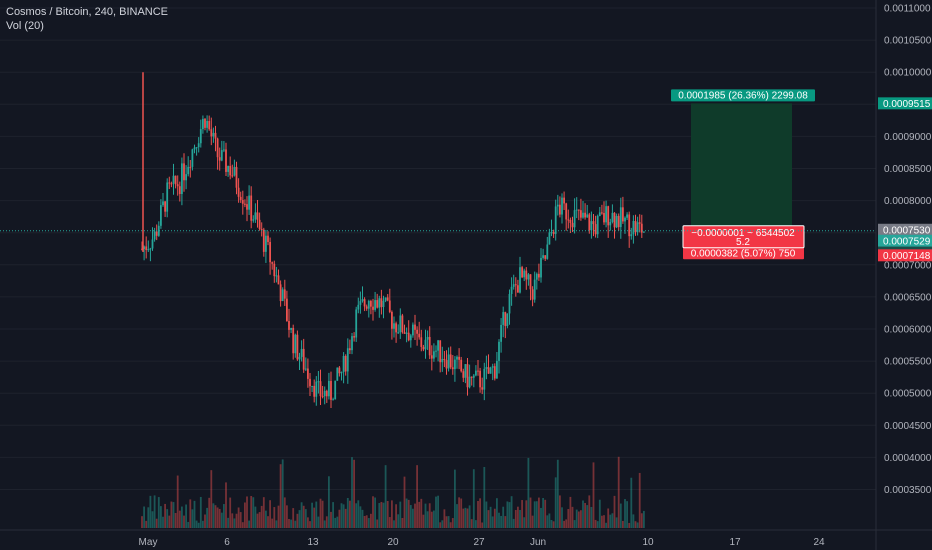  Describe the element at coordinates (87, 12) in the screenshot. I see `symbol-title: Cosmos / Bitcoin, 240, BINANCE` at that location.